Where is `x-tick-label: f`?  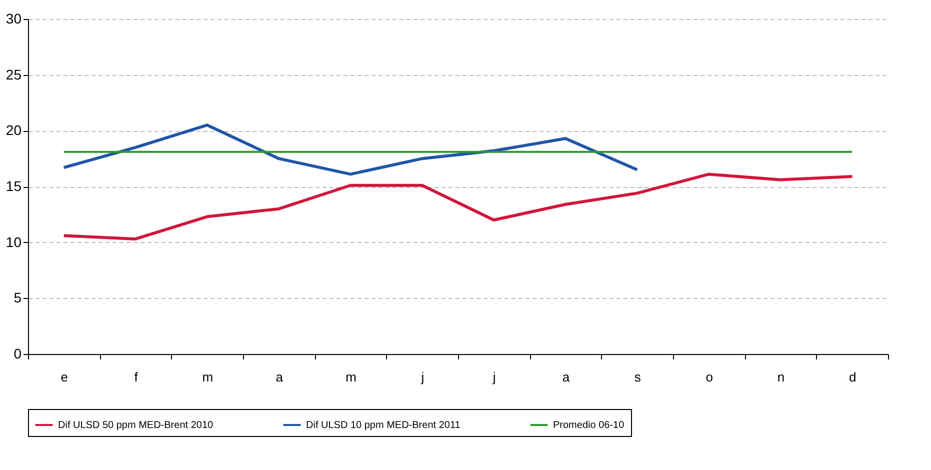
x-tick-label: f is located at coordinates (136, 377).